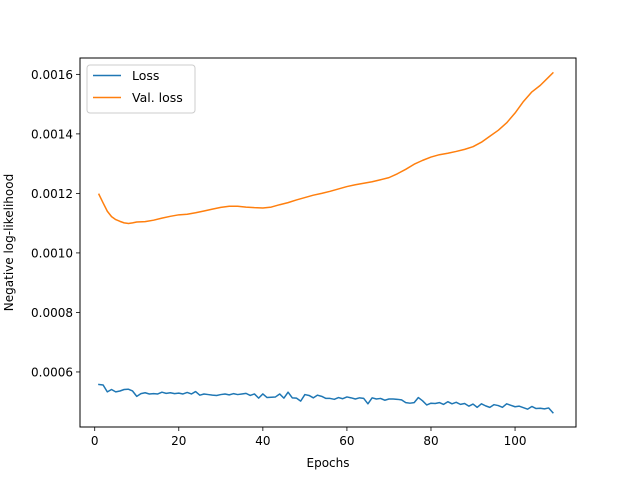 This screenshot has height=480, width=640. Describe the element at coordinates (52, 313) in the screenshot. I see `y-tick-label: 0.0008` at that location.